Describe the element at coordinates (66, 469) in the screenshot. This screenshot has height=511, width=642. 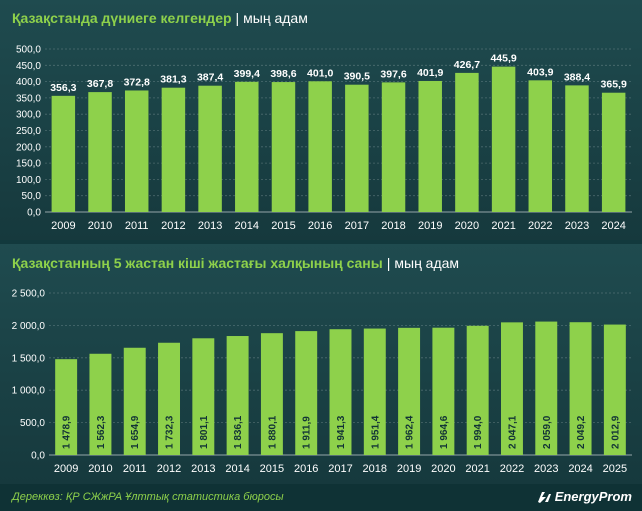
I see `children-xtick-label: 2009` at that location.